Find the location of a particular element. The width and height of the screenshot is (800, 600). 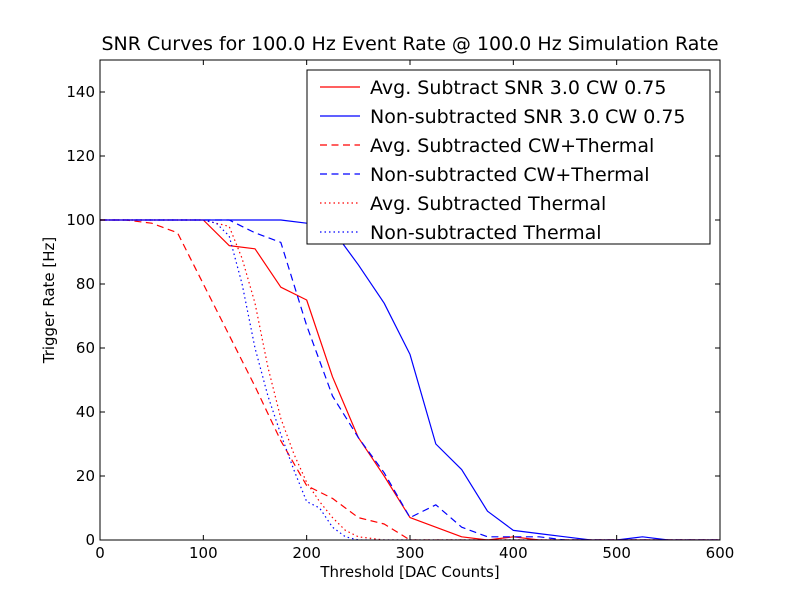

y-tick-label: 120 is located at coordinates (80, 156).